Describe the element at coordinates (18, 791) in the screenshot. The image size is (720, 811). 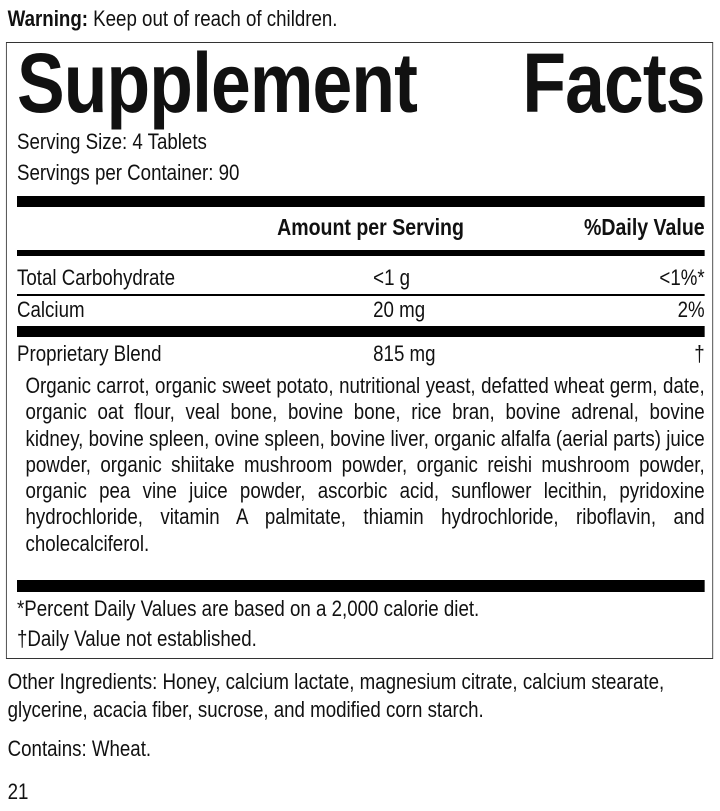
I see `page-number: 21` at that location.